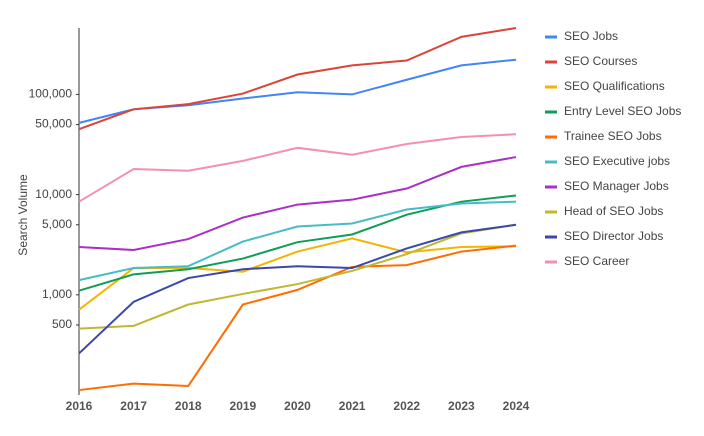 This screenshot has height=436, width=704. I want to click on legend-label: Head of SEO Jobs, so click(613, 211).